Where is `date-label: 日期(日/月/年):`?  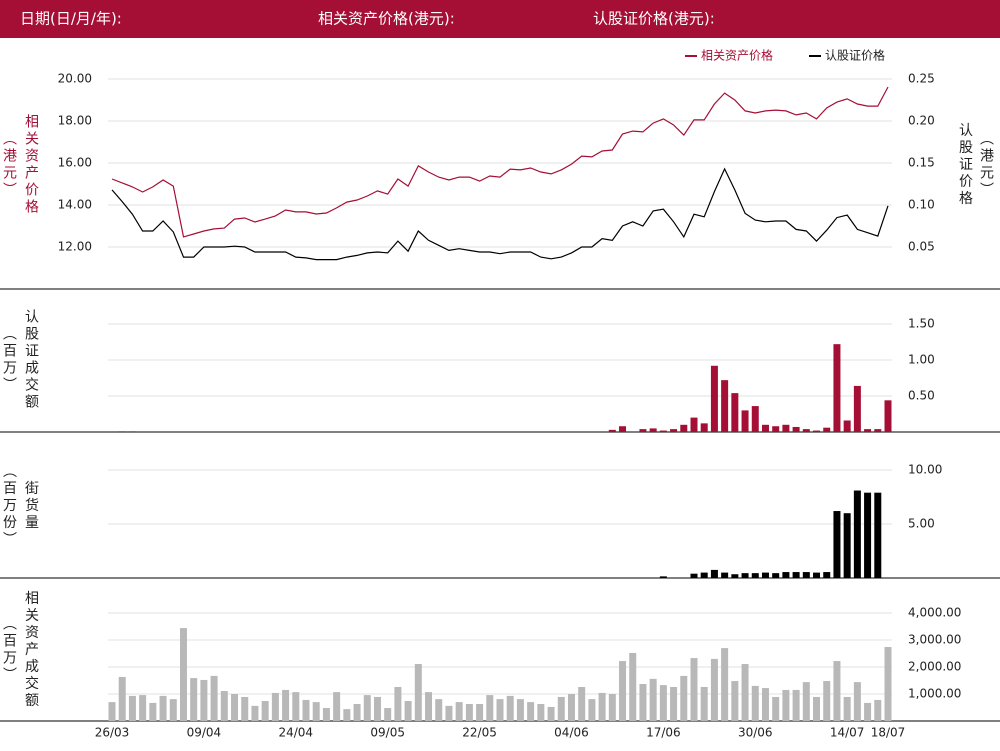 date-label: 日期(日/月/年): is located at coordinates (71, 19).